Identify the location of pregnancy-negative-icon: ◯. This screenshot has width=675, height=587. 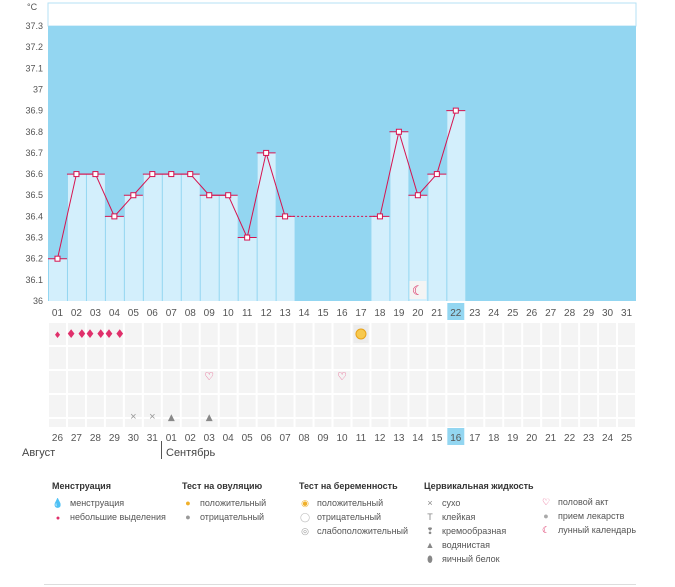
(305, 517).